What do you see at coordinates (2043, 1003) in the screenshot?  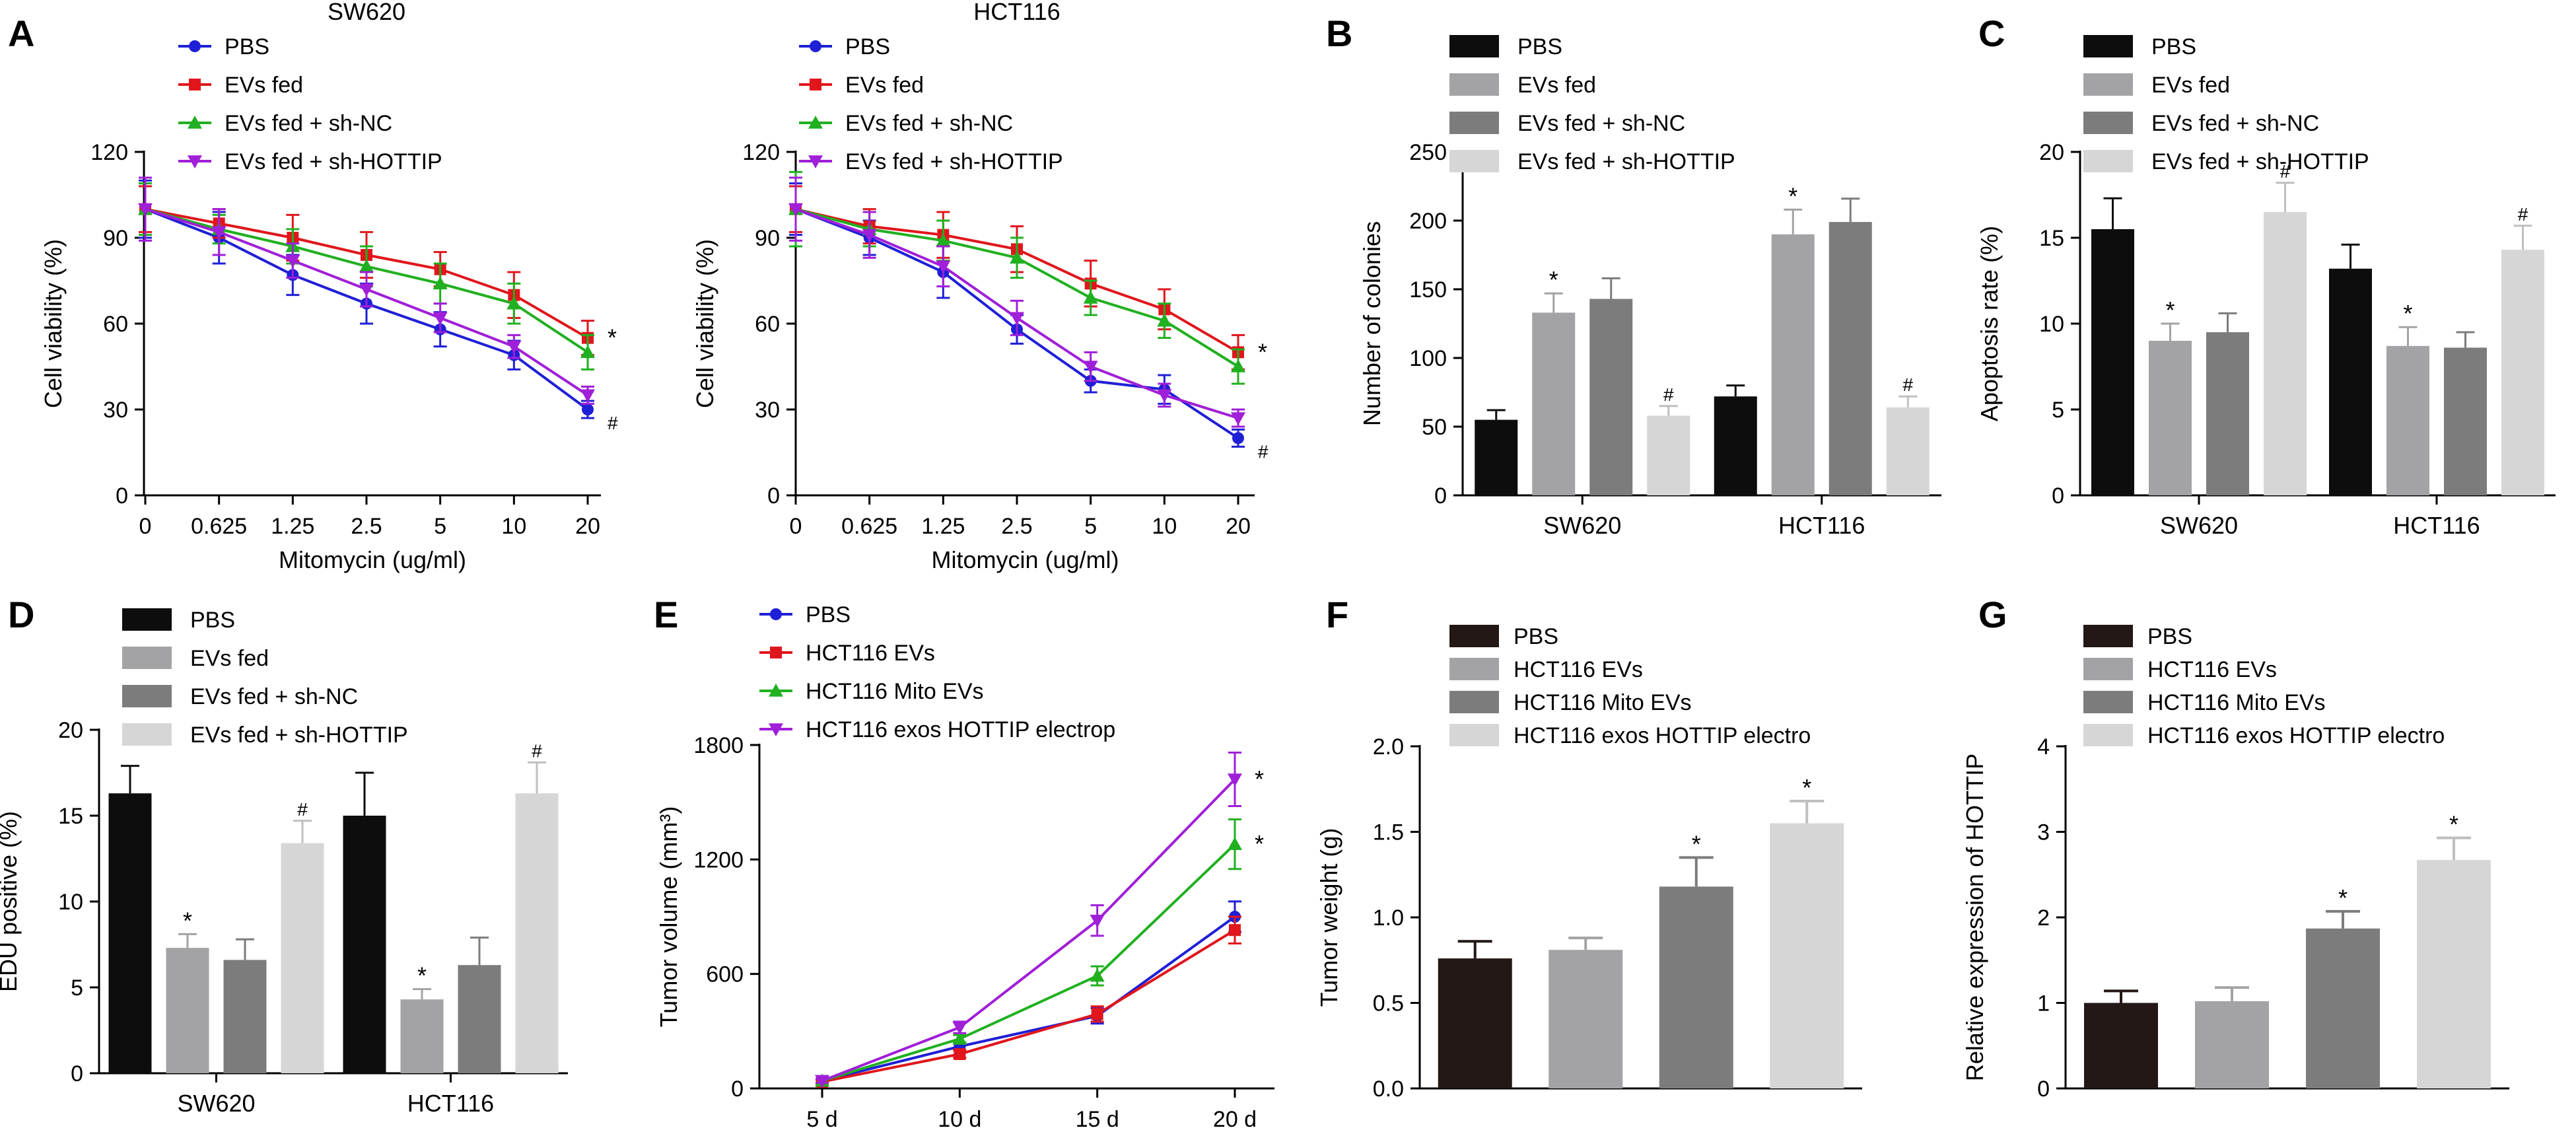 I see `y-tick-label: 1` at bounding box center [2043, 1003].